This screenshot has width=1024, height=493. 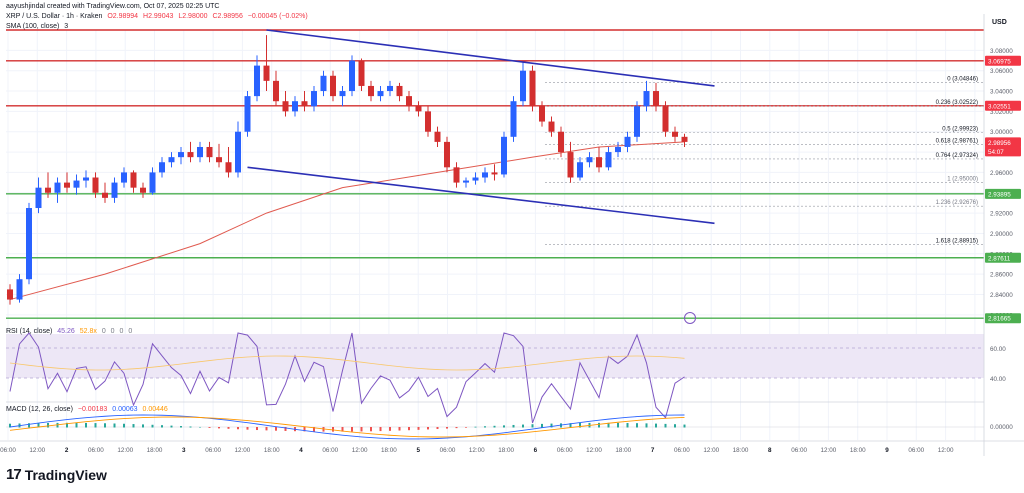 What do you see at coordinates (1003, 257) in the screenshot?
I see `price-label: 2.87611` at bounding box center [1003, 257].